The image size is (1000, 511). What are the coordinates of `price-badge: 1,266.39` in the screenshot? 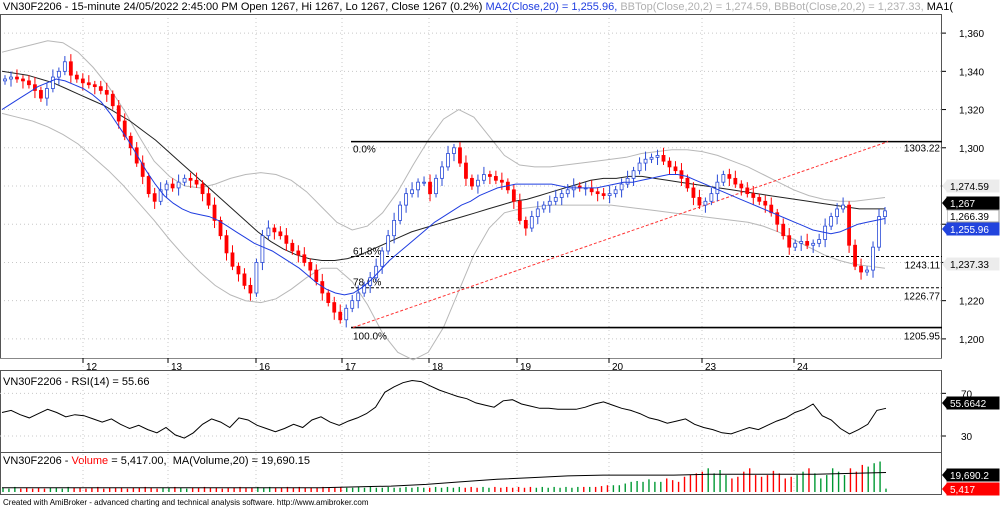 It's located at (971, 216).